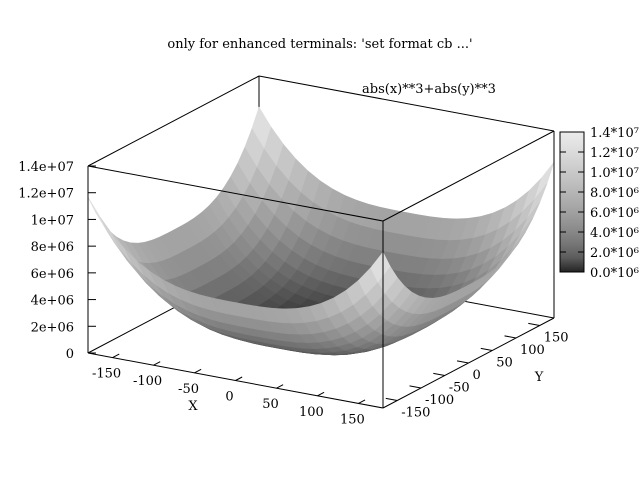  I want to click on function-label: abs(x)**3+abs(y)**3, so click(429, 89).